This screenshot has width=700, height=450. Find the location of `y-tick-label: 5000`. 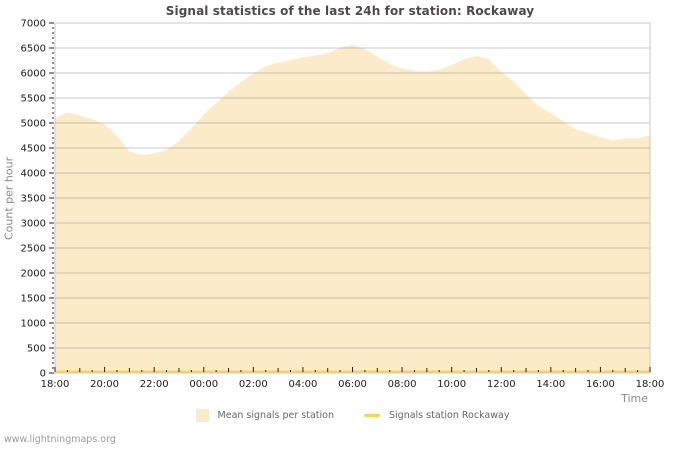

y-tick-label: 5000 is located at coordinates (33, 124).